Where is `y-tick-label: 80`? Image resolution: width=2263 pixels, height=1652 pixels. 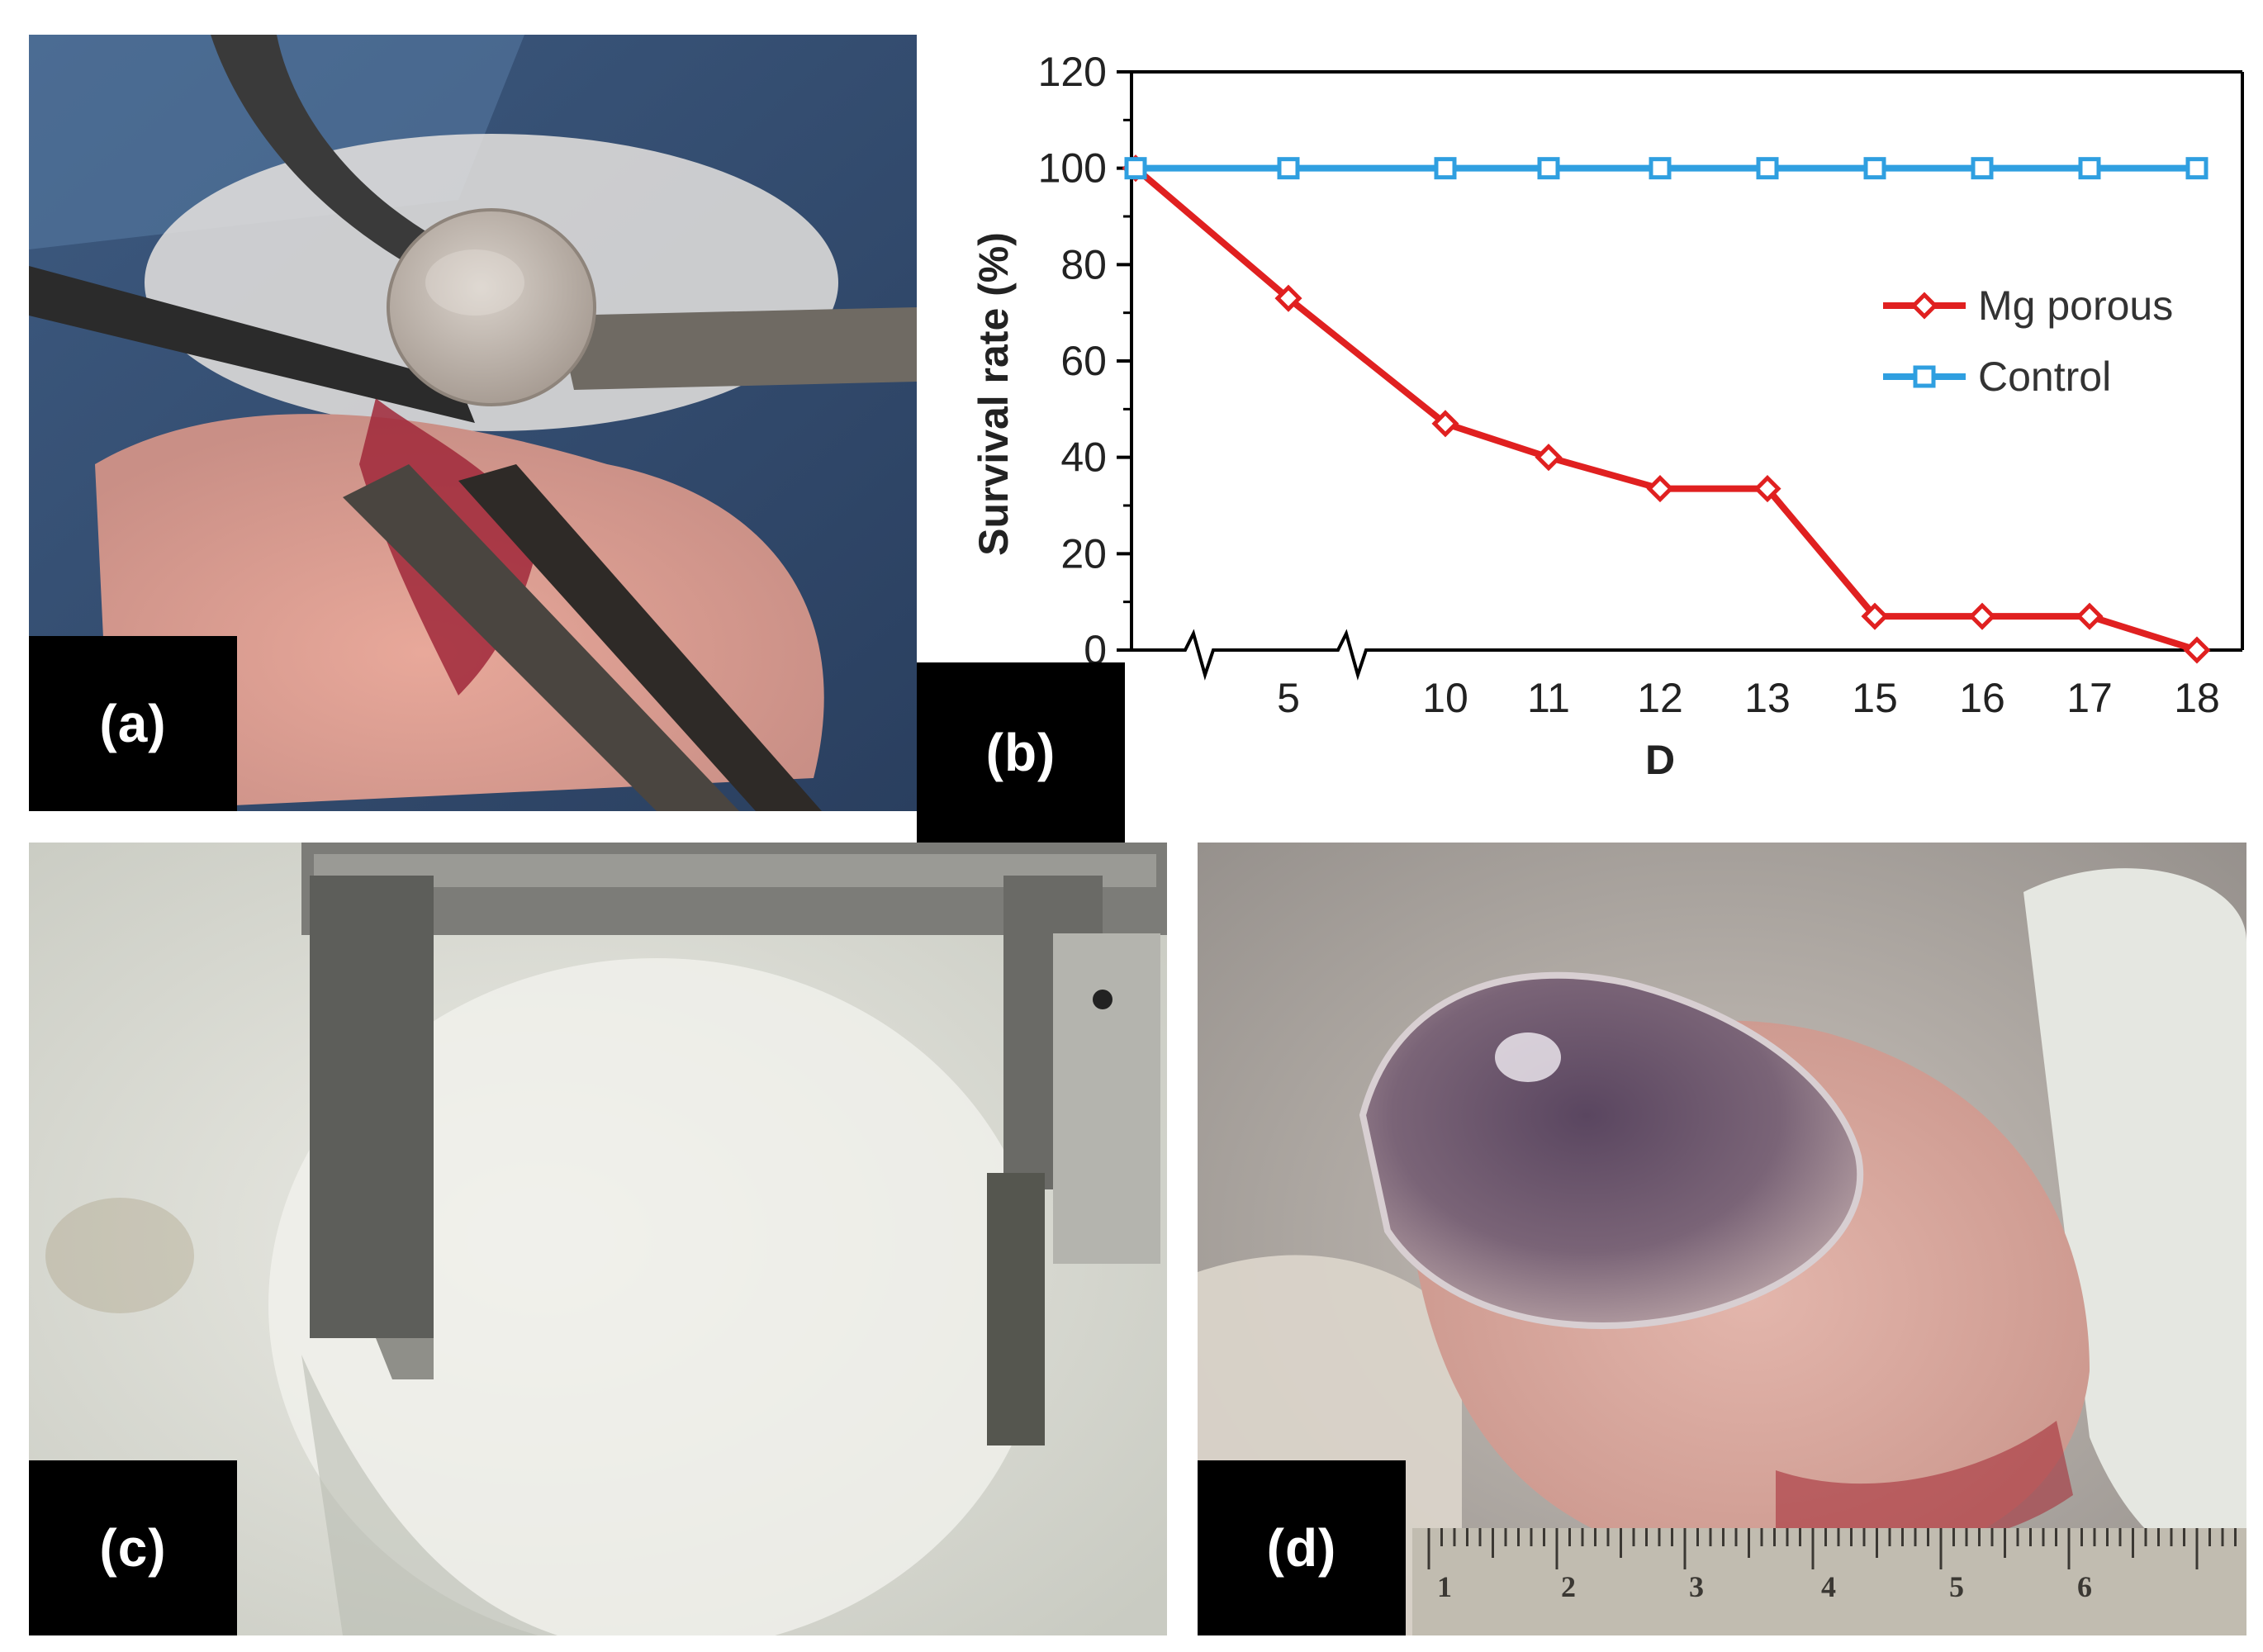
y-tick-label: 80 is located at coordinates (1083, 264).